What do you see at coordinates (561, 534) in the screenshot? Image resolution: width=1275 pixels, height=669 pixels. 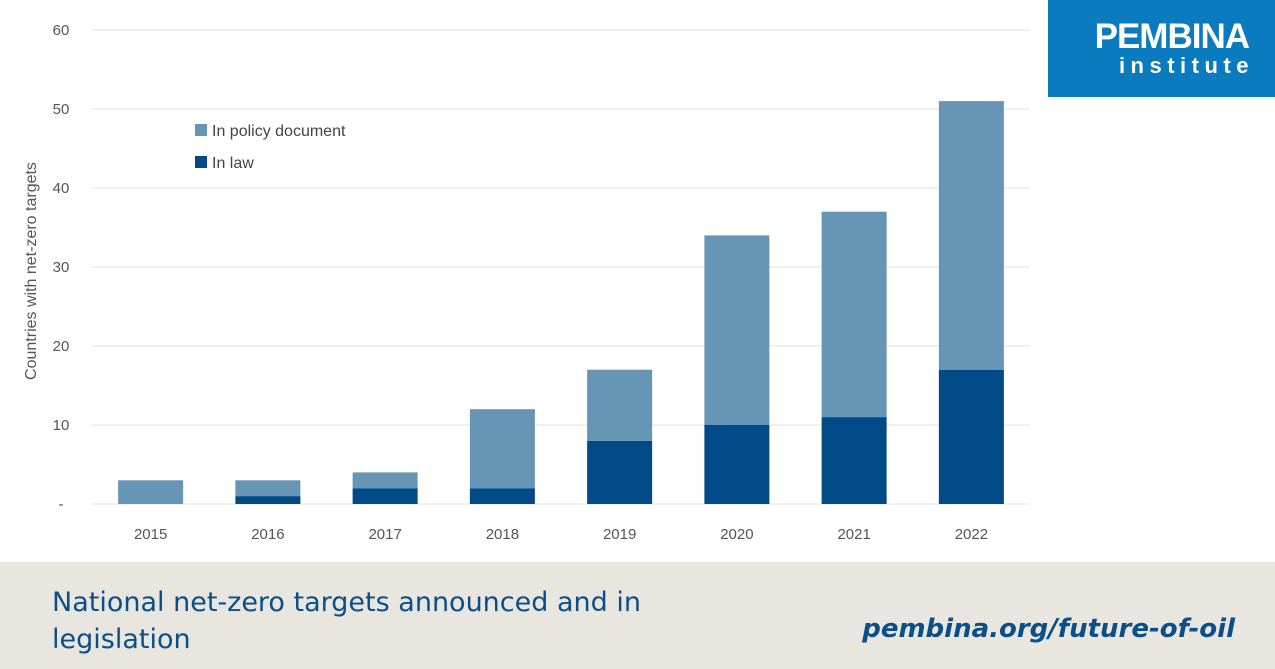 I see `x-axis-ticks: 2015 2016 2017 2018 2019 2020 2021 2022` at bounding box center [561, 534].